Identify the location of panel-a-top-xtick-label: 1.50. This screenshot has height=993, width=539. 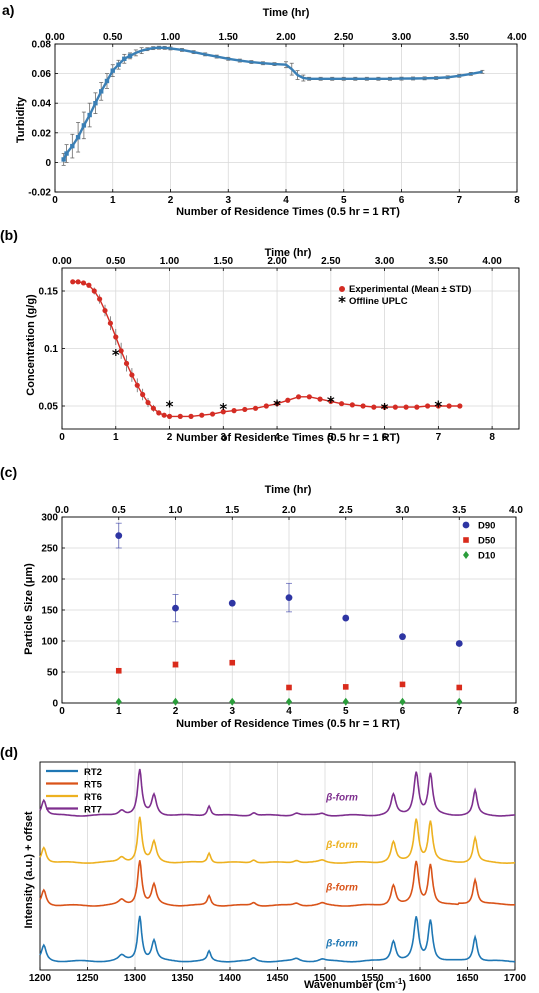
(229, 37).